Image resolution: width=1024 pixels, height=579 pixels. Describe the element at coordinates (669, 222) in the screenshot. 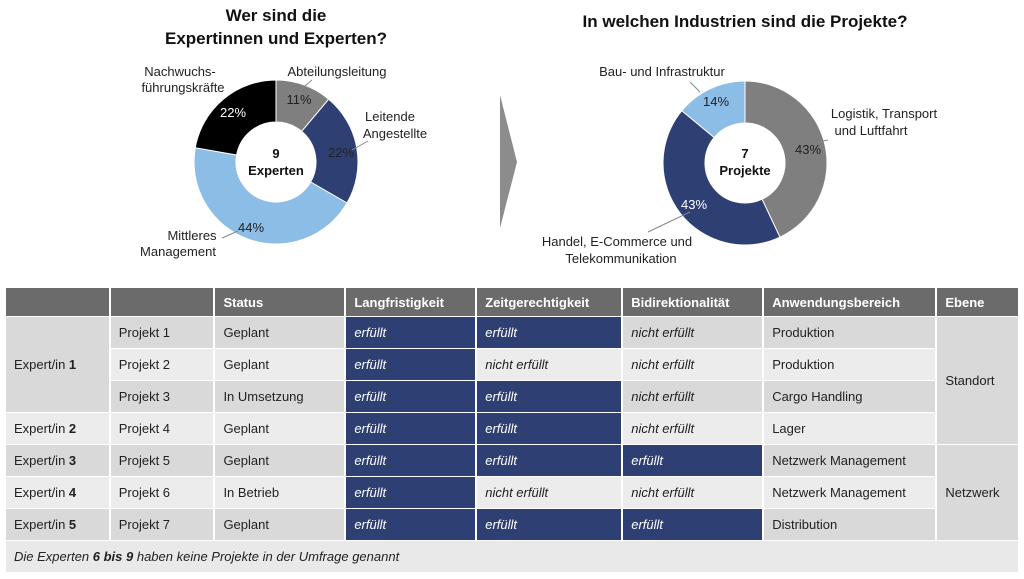

I see `right-leader-handel` at that location.